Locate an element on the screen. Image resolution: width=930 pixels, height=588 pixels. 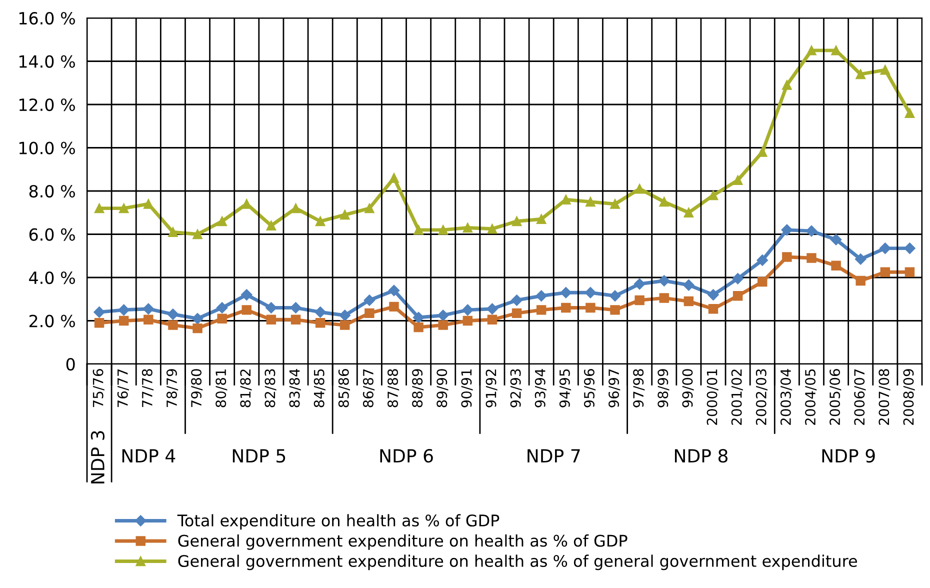
text: NDP 4 is located at coordinates (149, 455).